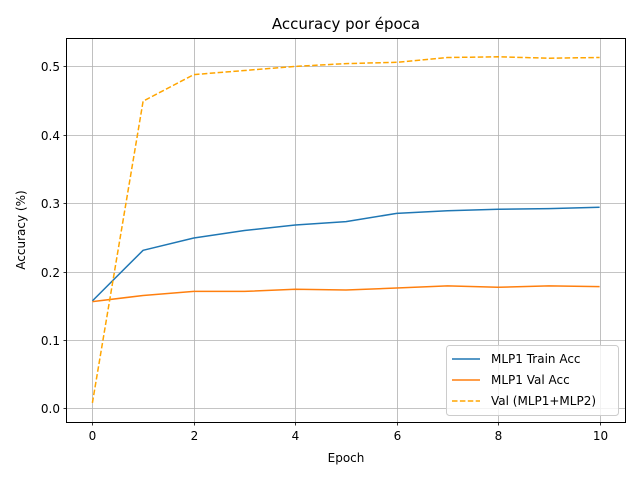 This screenshot has width=640, height=480. What do you see at coordinates (543, 401) in the screenshot?
I see `legend-label-combined: Val (MLP1+MLP2)` at bounding box center [543, 401].